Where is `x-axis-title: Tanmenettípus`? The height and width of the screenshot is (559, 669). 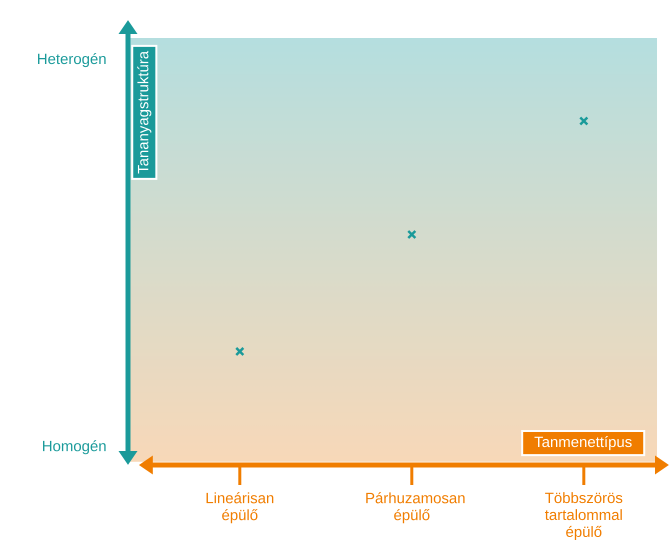 x-axis-title: Tanmenettípus is located at coordinates (583, 443).